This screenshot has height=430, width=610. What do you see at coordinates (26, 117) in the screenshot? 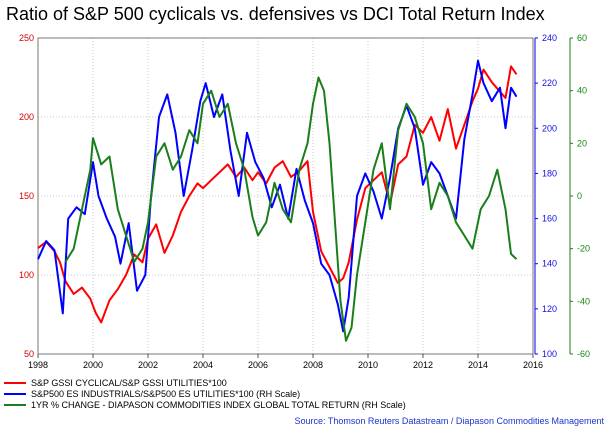
I see `left-tick-label: 200` at bounding box center [26, 117].